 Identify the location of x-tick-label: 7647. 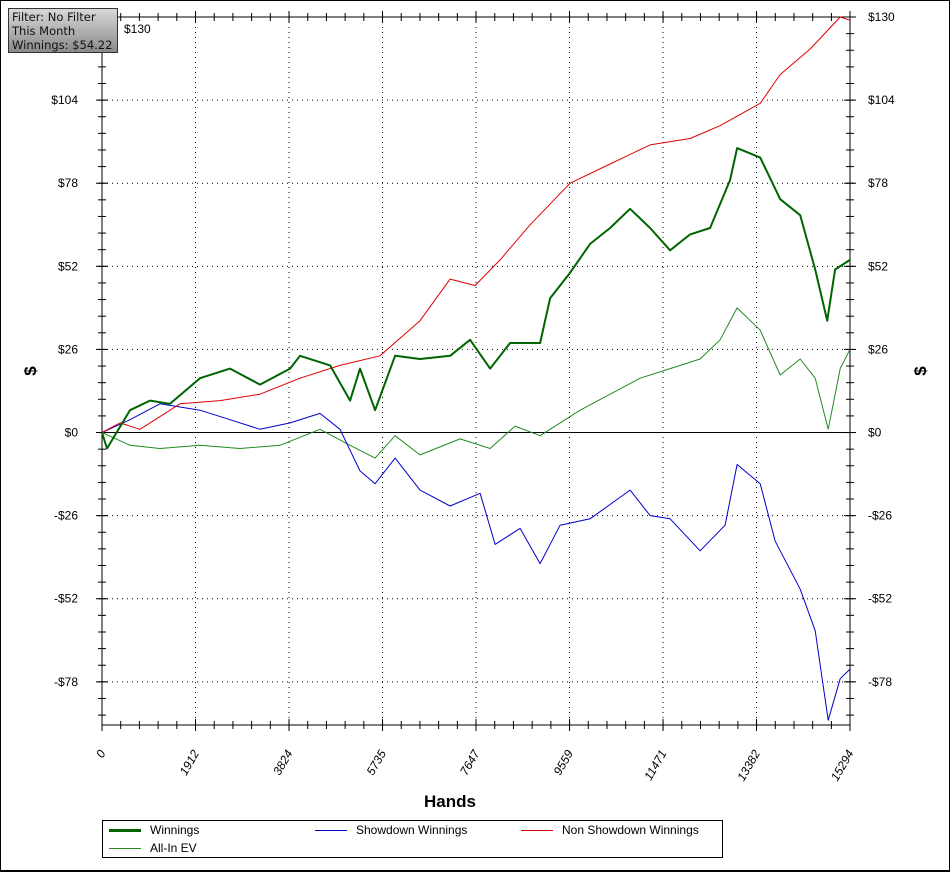
(470, 761).